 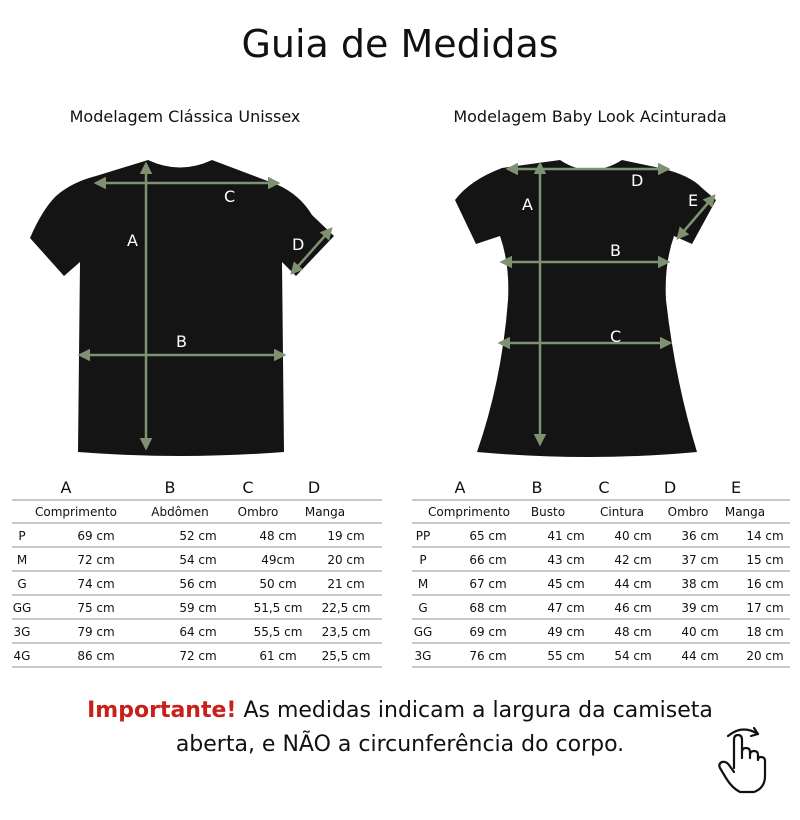 What do you see at coordinates (700, 536) in the screenshot?
I see `measurement-cell: 36 cm` at bounding box center [700, 536].